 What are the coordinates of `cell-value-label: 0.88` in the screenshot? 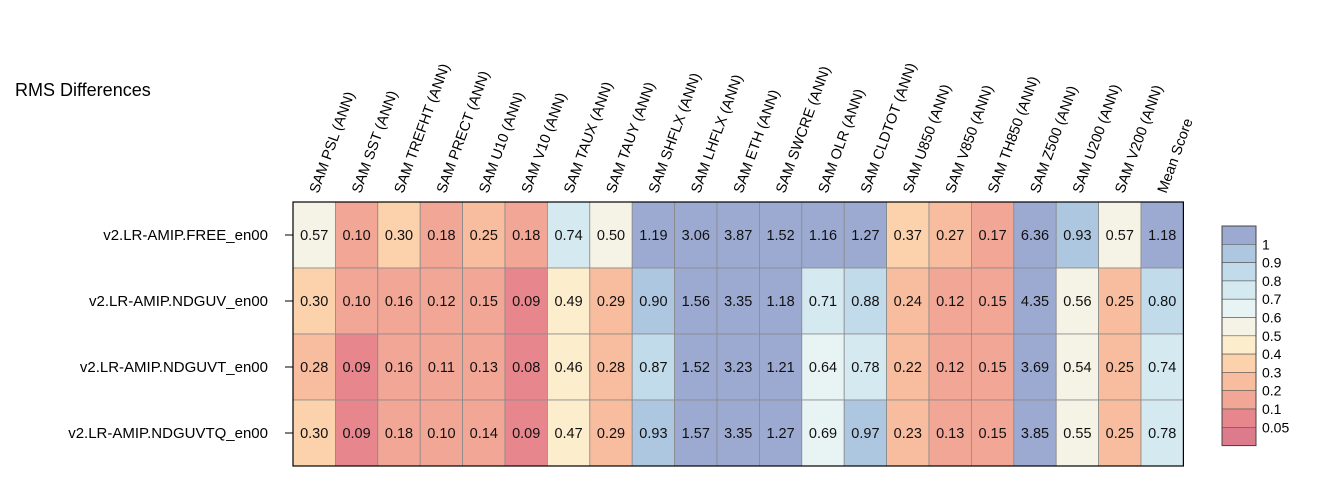 It's located at (865, 302).